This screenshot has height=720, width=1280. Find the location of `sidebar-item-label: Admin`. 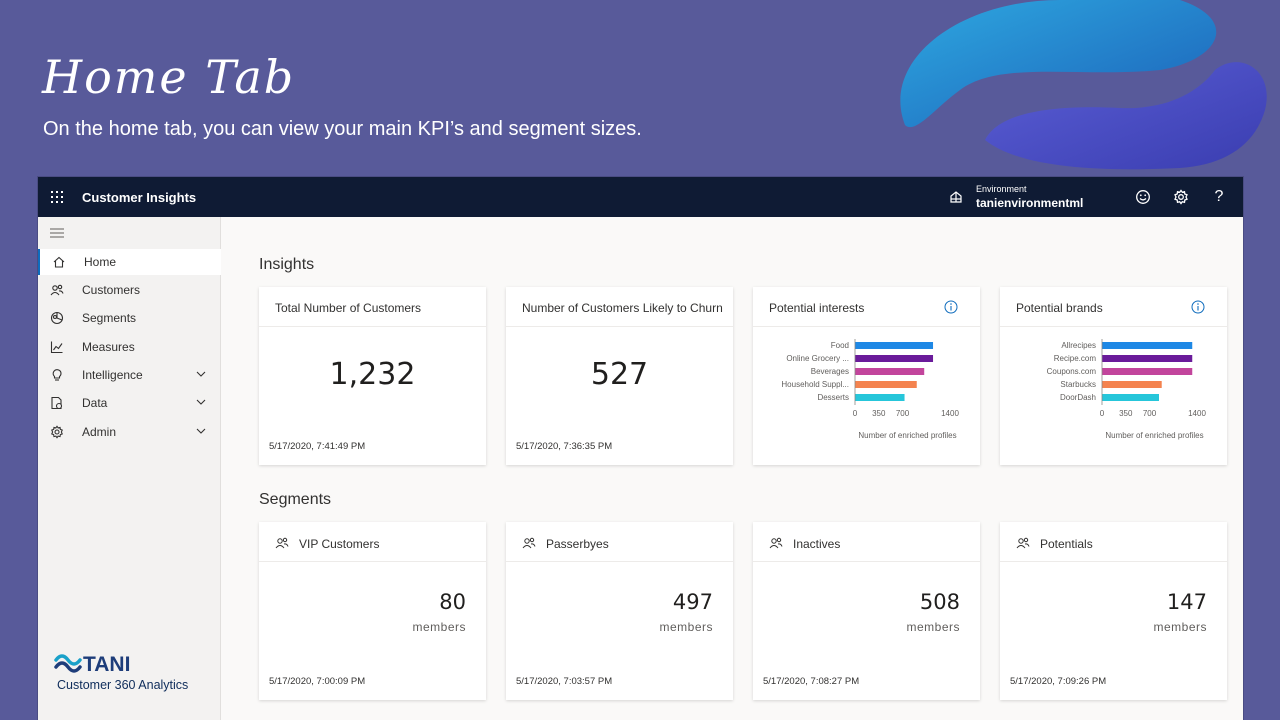

sidebar-item-label: Admin is located at coordinates (99, 432).